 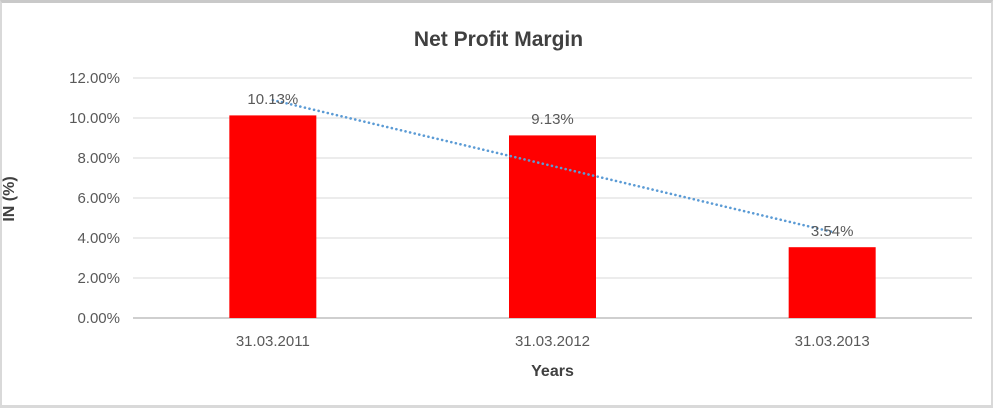 What do you see at coordinates (98, 158) in the screenshot?
I see `y-tick-label: 8.00%` at bounding box center [98, 158].